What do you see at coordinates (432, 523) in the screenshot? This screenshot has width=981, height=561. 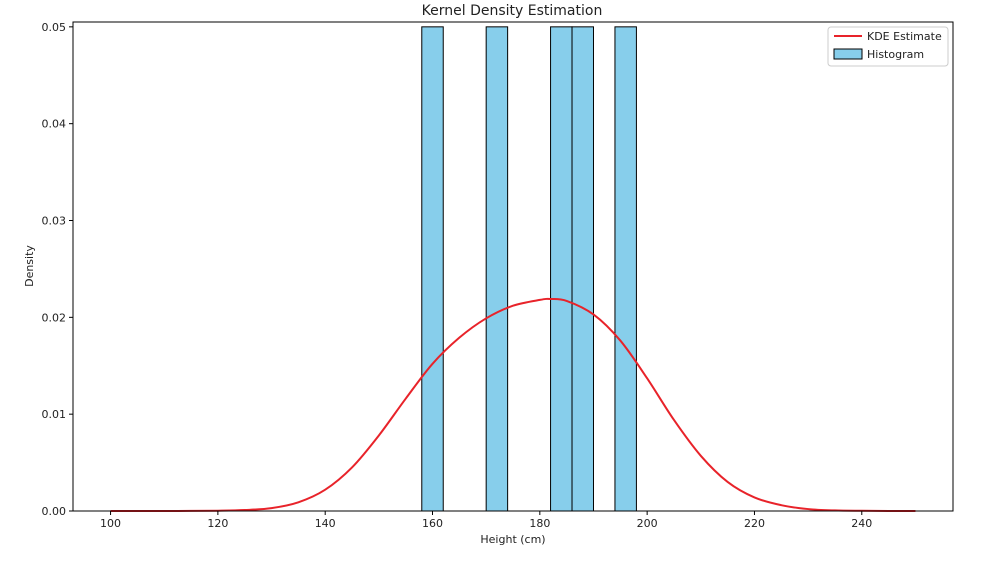 I see `x-tick-label: 160` at bounding box center [432, 523].